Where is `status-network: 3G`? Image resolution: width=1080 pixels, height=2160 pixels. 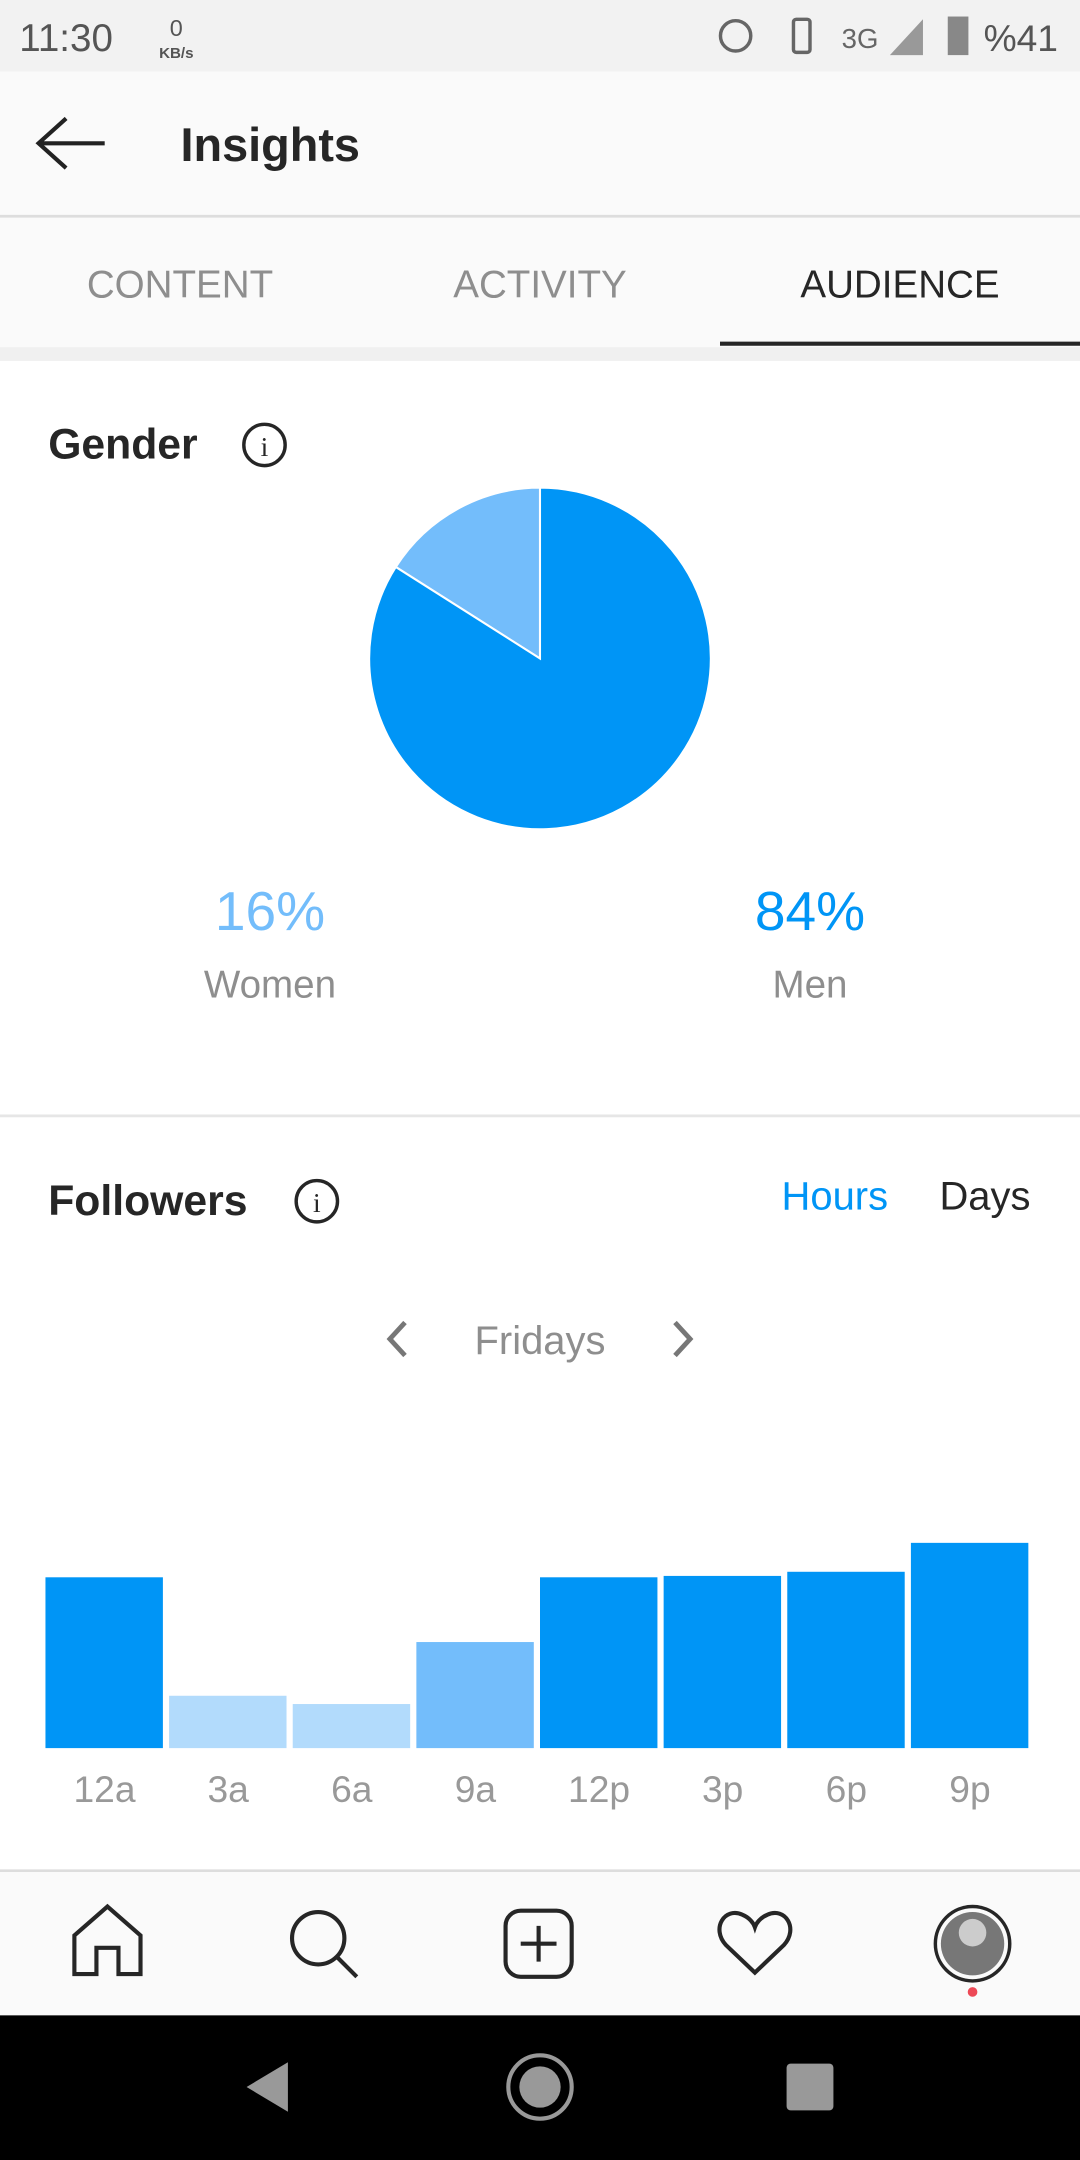 status-network: 3G is located at coordinates (860, 38).